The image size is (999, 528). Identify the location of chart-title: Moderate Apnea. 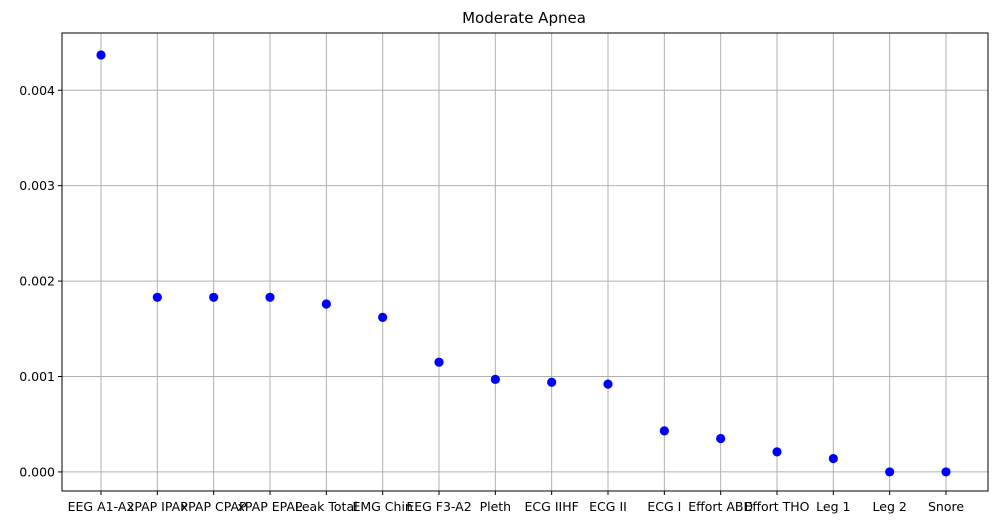
(524, 18).